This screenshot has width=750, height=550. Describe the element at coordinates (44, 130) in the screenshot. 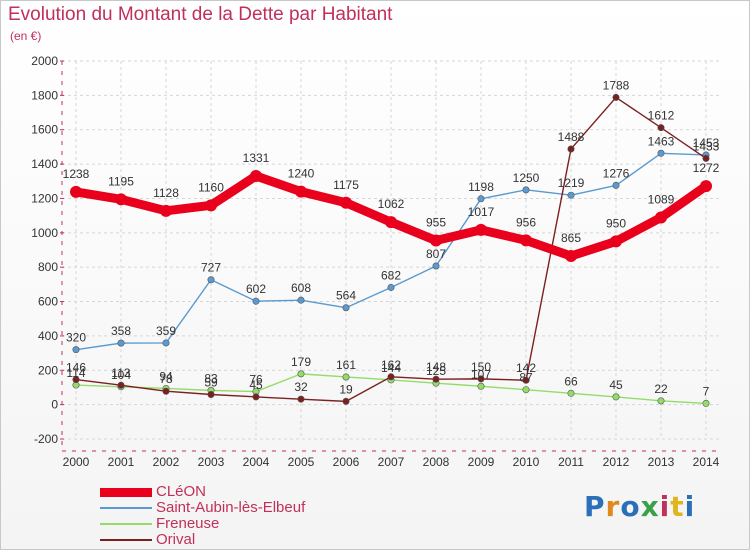

I see `y-tick-label: 1600` at that location.